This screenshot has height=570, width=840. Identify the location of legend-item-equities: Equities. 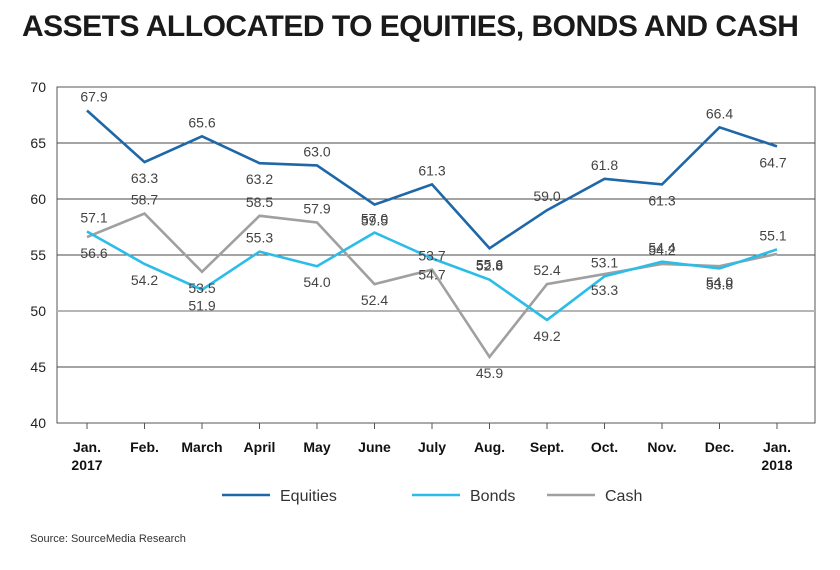
(279, 496).